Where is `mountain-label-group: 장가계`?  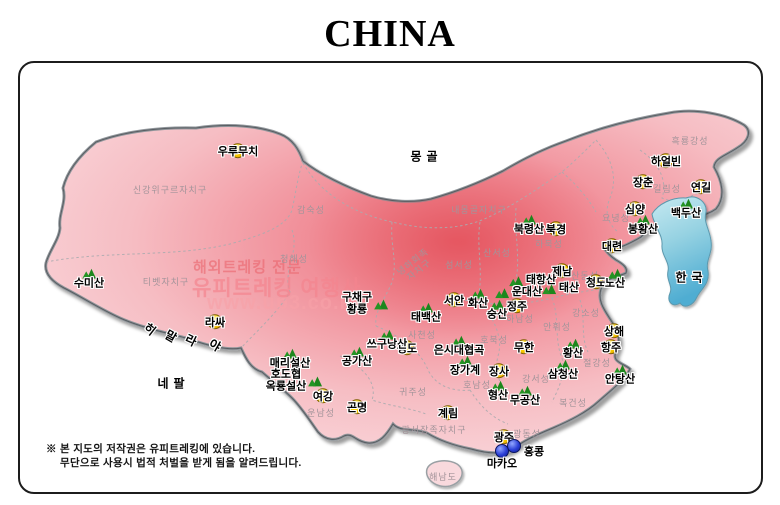 mountain-label-group: 장가계 is located at coordinates (465, 366).